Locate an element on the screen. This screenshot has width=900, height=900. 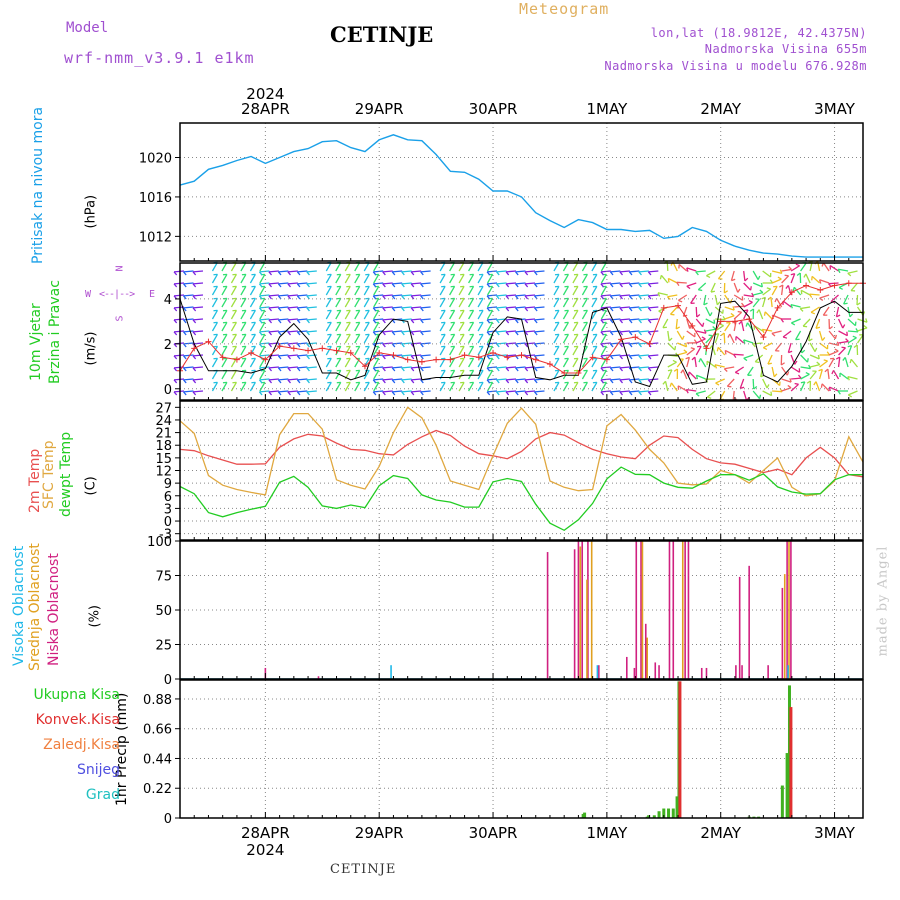
top-date-label: 1MAY is located at coordinates (608, 109).